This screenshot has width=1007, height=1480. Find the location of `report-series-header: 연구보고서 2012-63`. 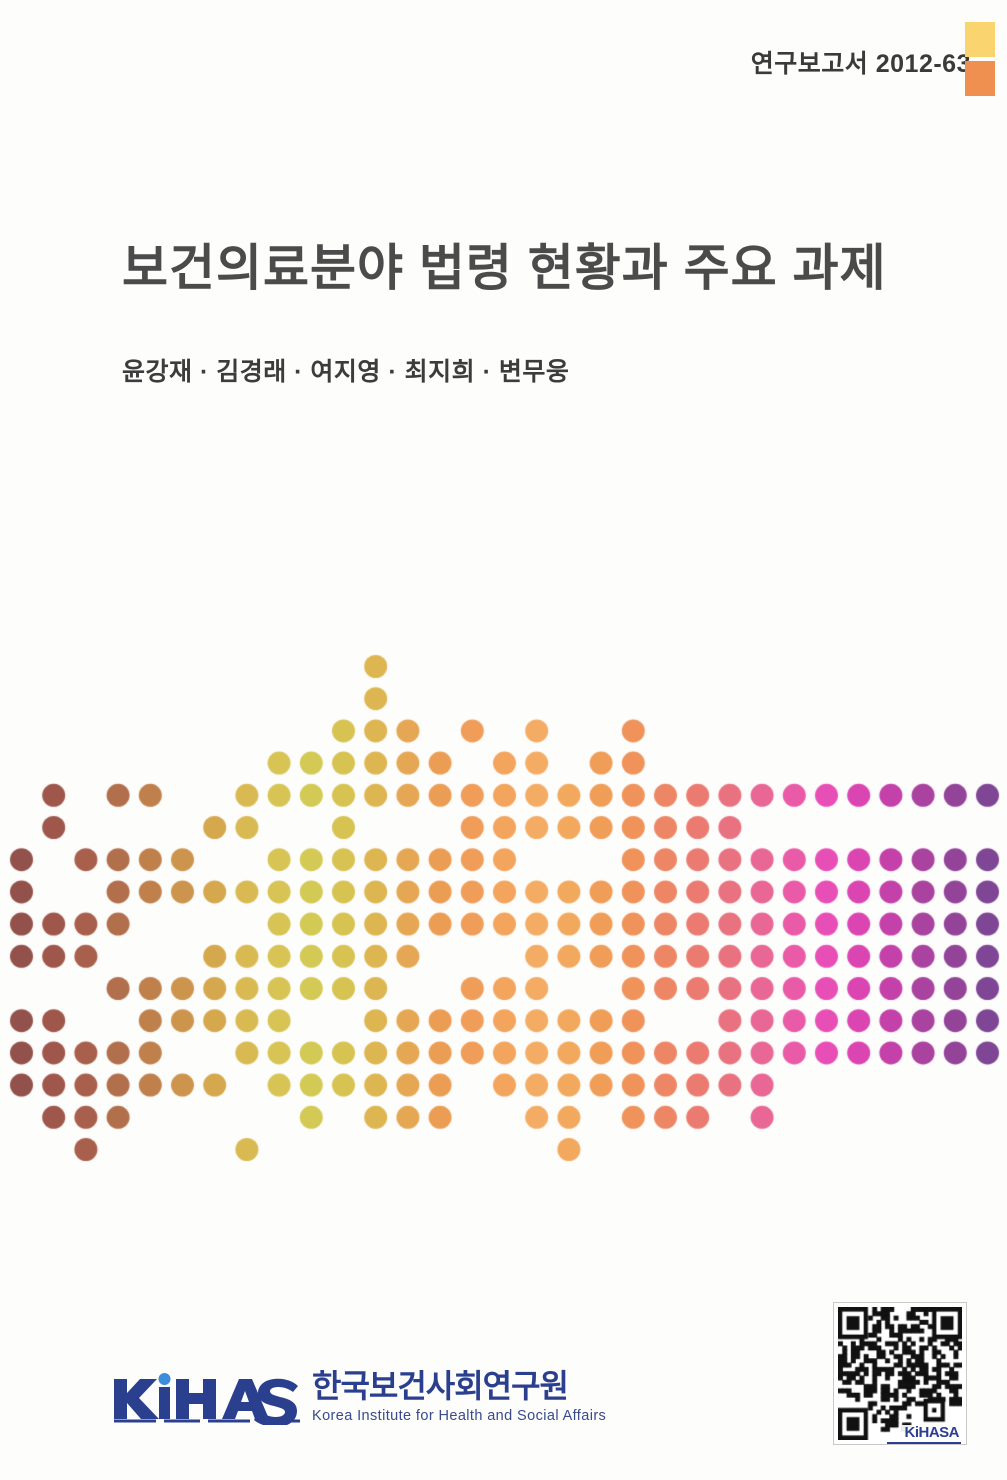

report-series-header: 연구보고서 2012-63 is located at coordinates (860, 64).